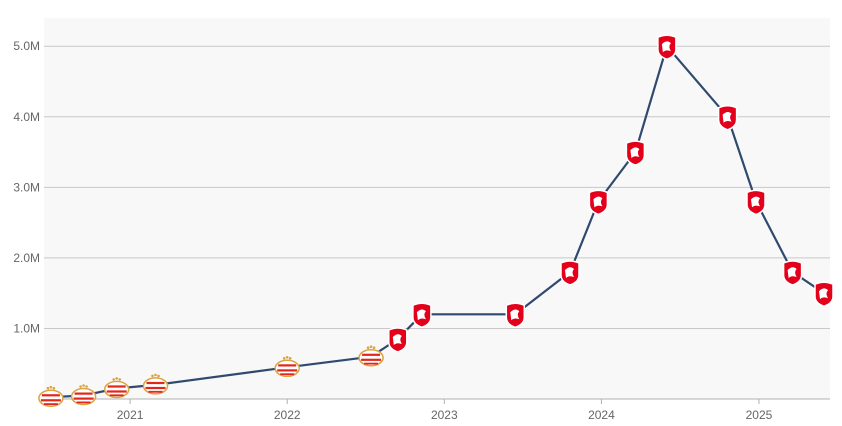  Describe the element at coordinates (759, 415) in the screenshot. I see `x-tick-label: 2025` at that location.